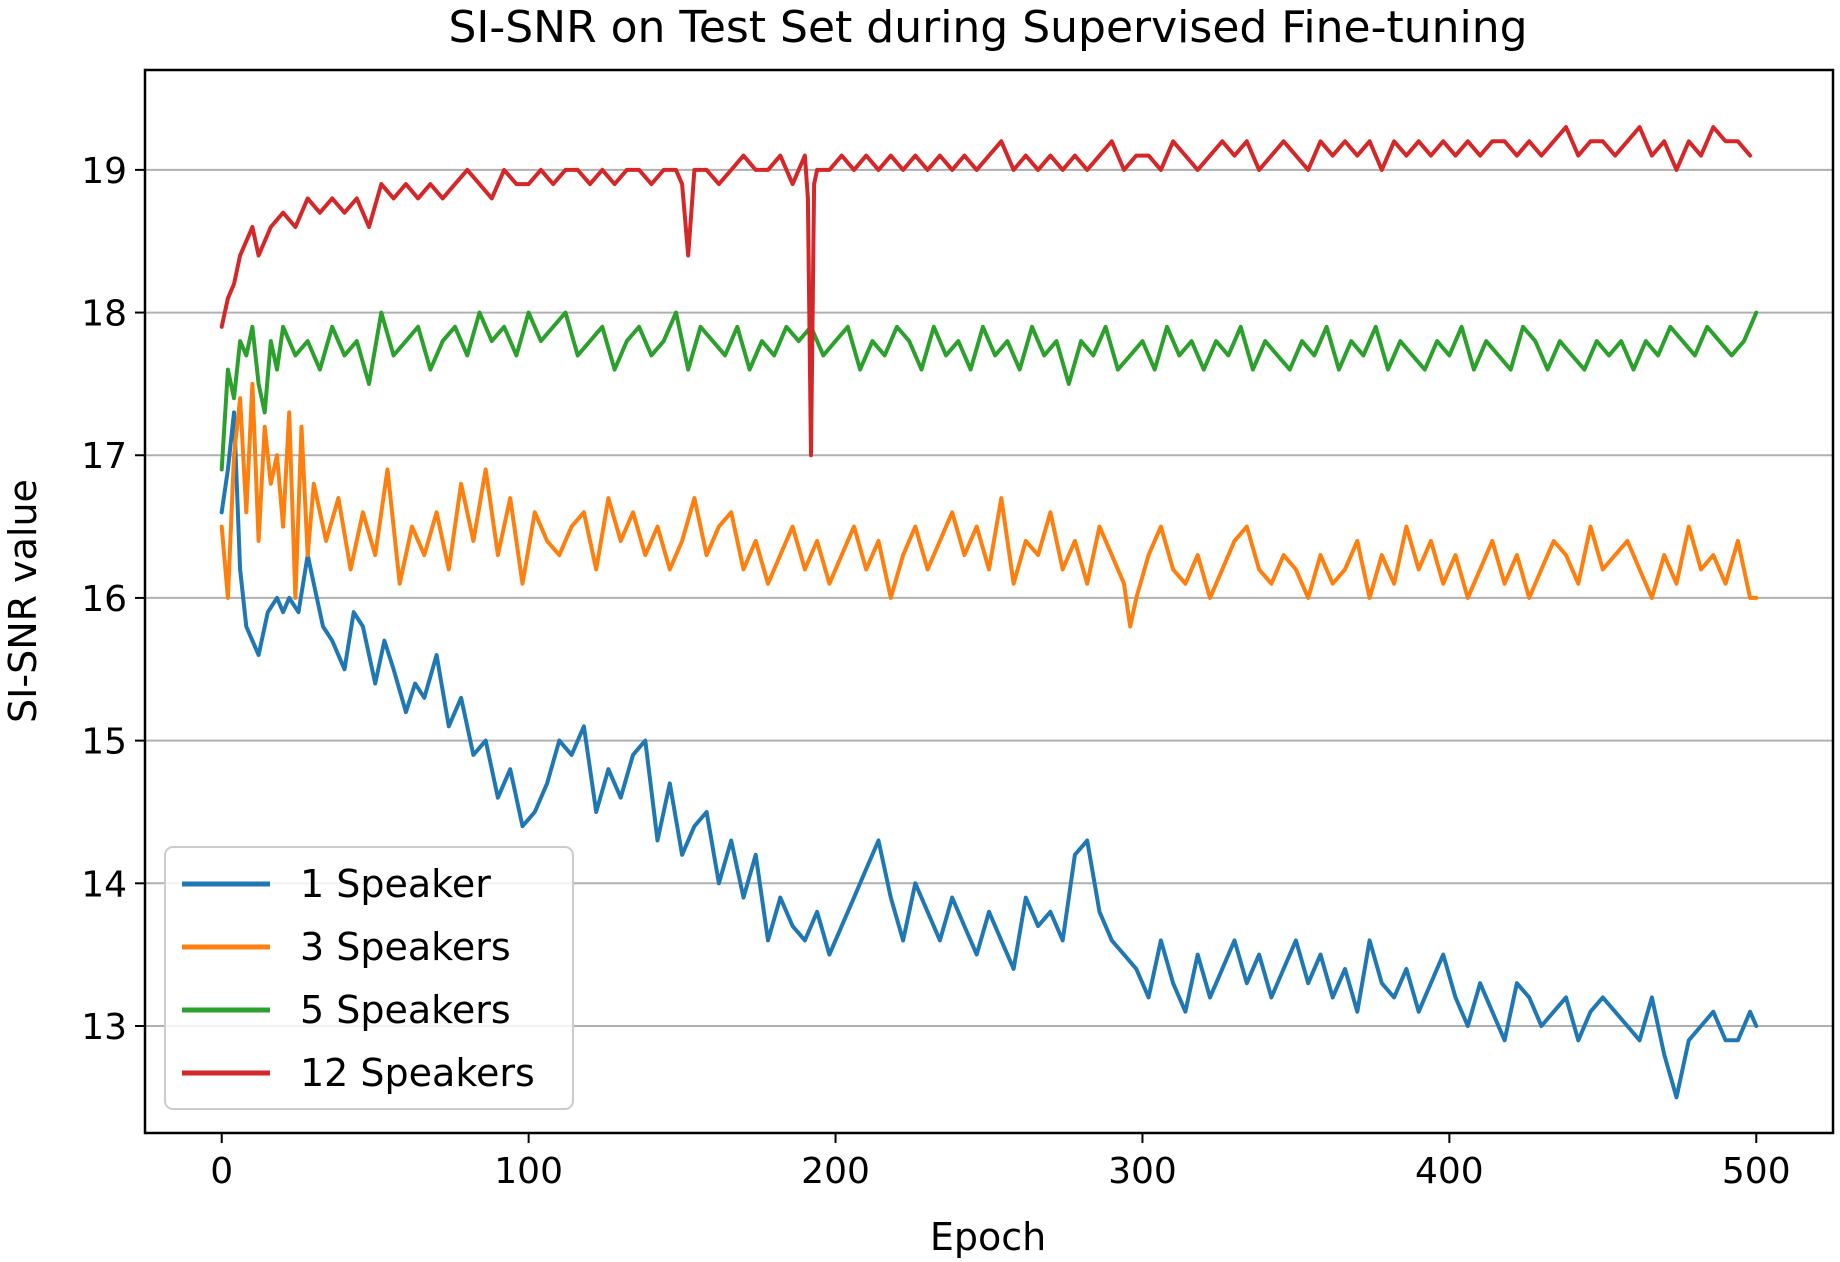 Image resolution: width=1840 pixels, height=1262 pixels. I want to click on y-axis-label: SI-SNR value, so click(23, 601).